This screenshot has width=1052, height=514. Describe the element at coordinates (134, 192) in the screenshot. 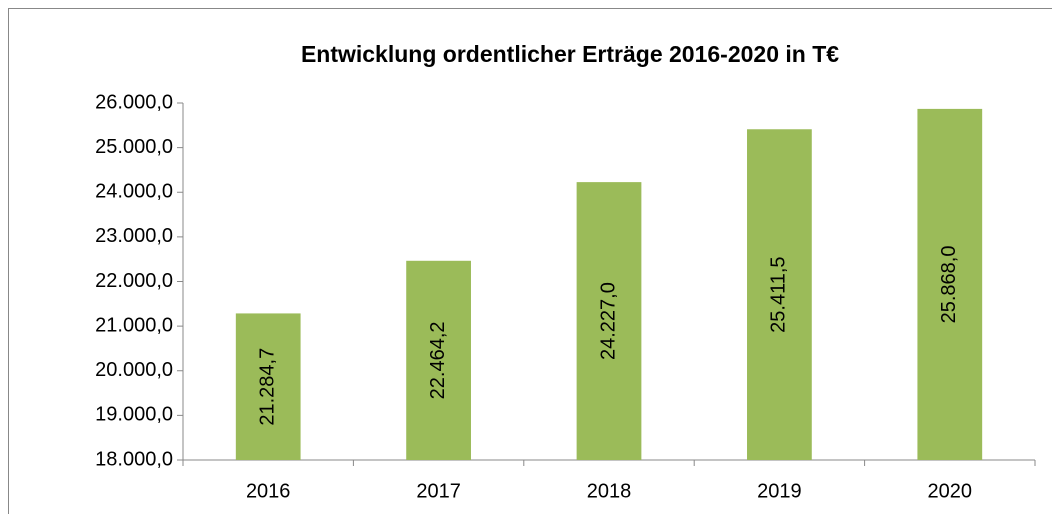

I see `y-tick-label: 24.000,0` at that location.